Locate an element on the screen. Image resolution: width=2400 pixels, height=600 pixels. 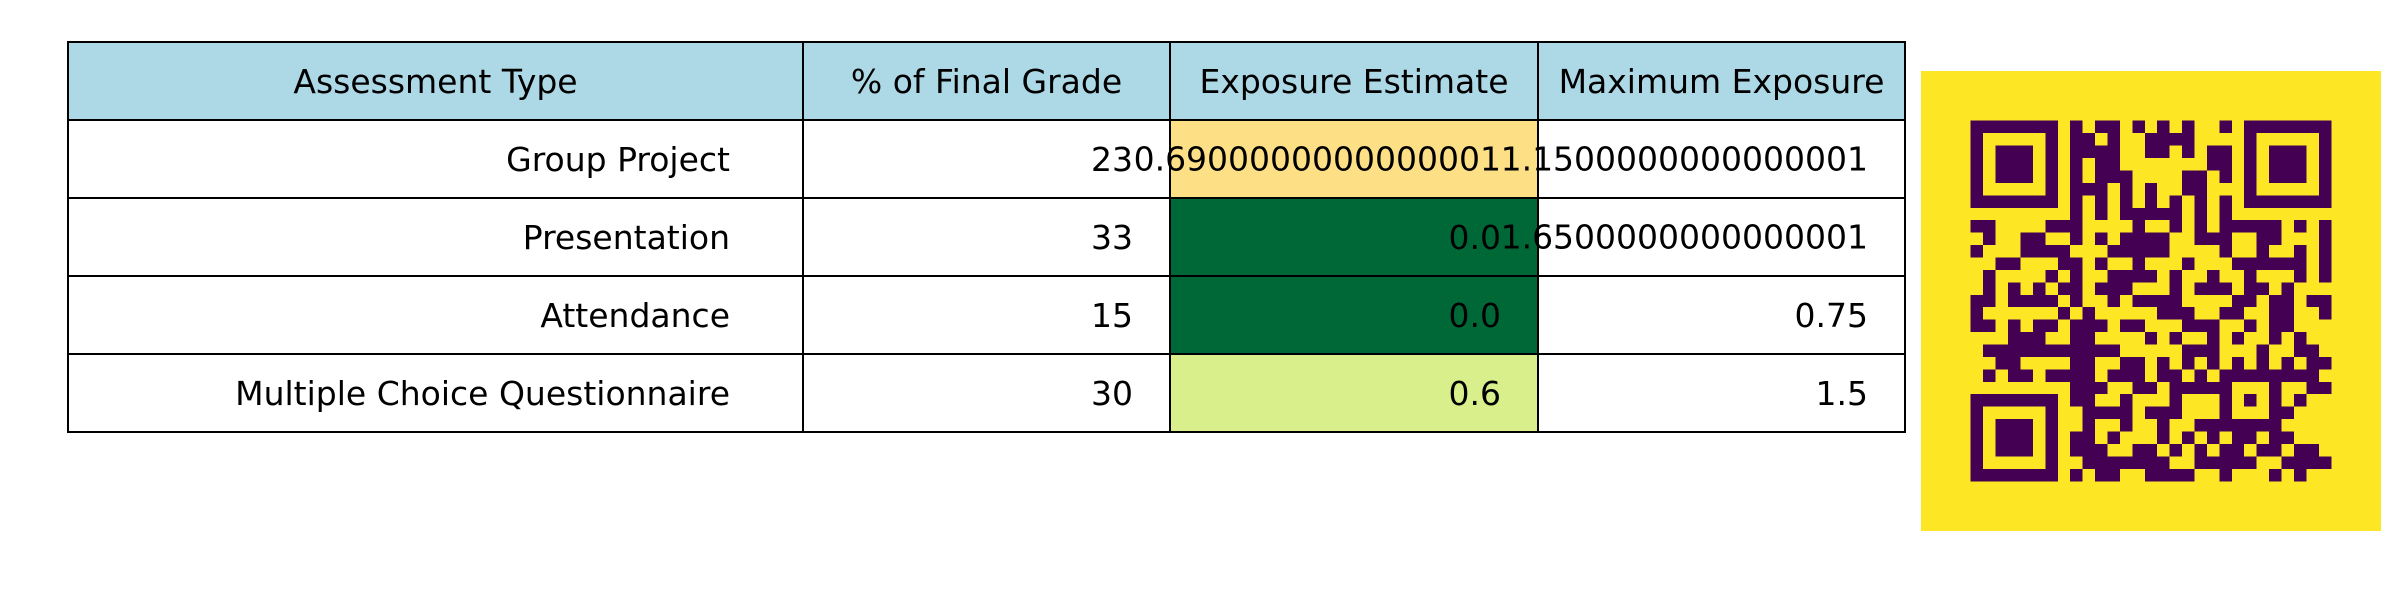
cell-text: Attendance is located at coordinates (635, 315).